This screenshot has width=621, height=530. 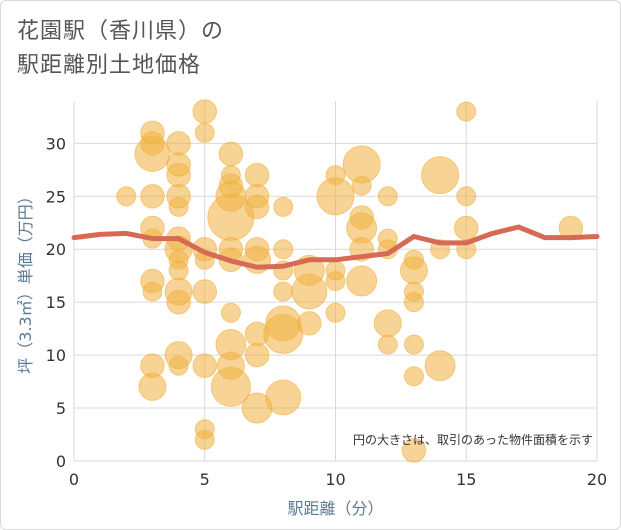 I want to click on chart-title-line-1: 花園駅（香川県）の, so click(x=121, y=31).